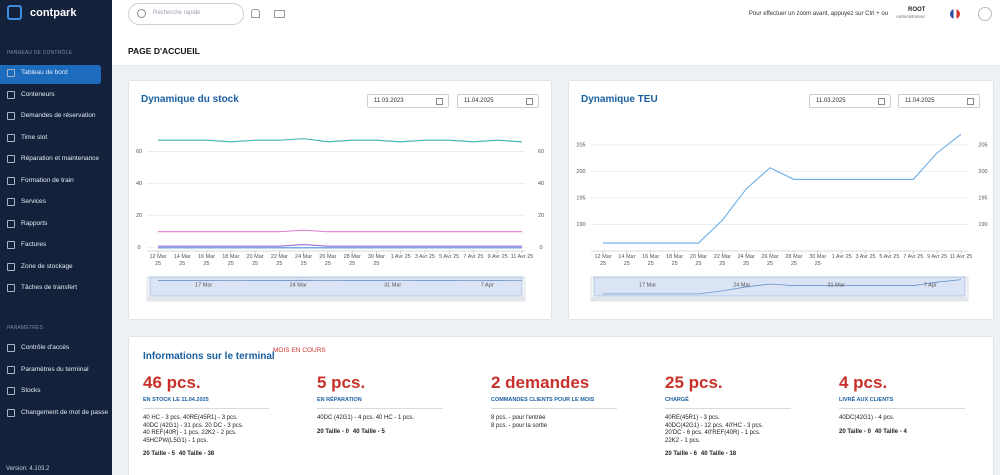 This screenshot has width=1000, height=475. What do you see at coordinates (985, 14) in the screenshot?
I see `logout-icon` at bounding box center [985, 14].